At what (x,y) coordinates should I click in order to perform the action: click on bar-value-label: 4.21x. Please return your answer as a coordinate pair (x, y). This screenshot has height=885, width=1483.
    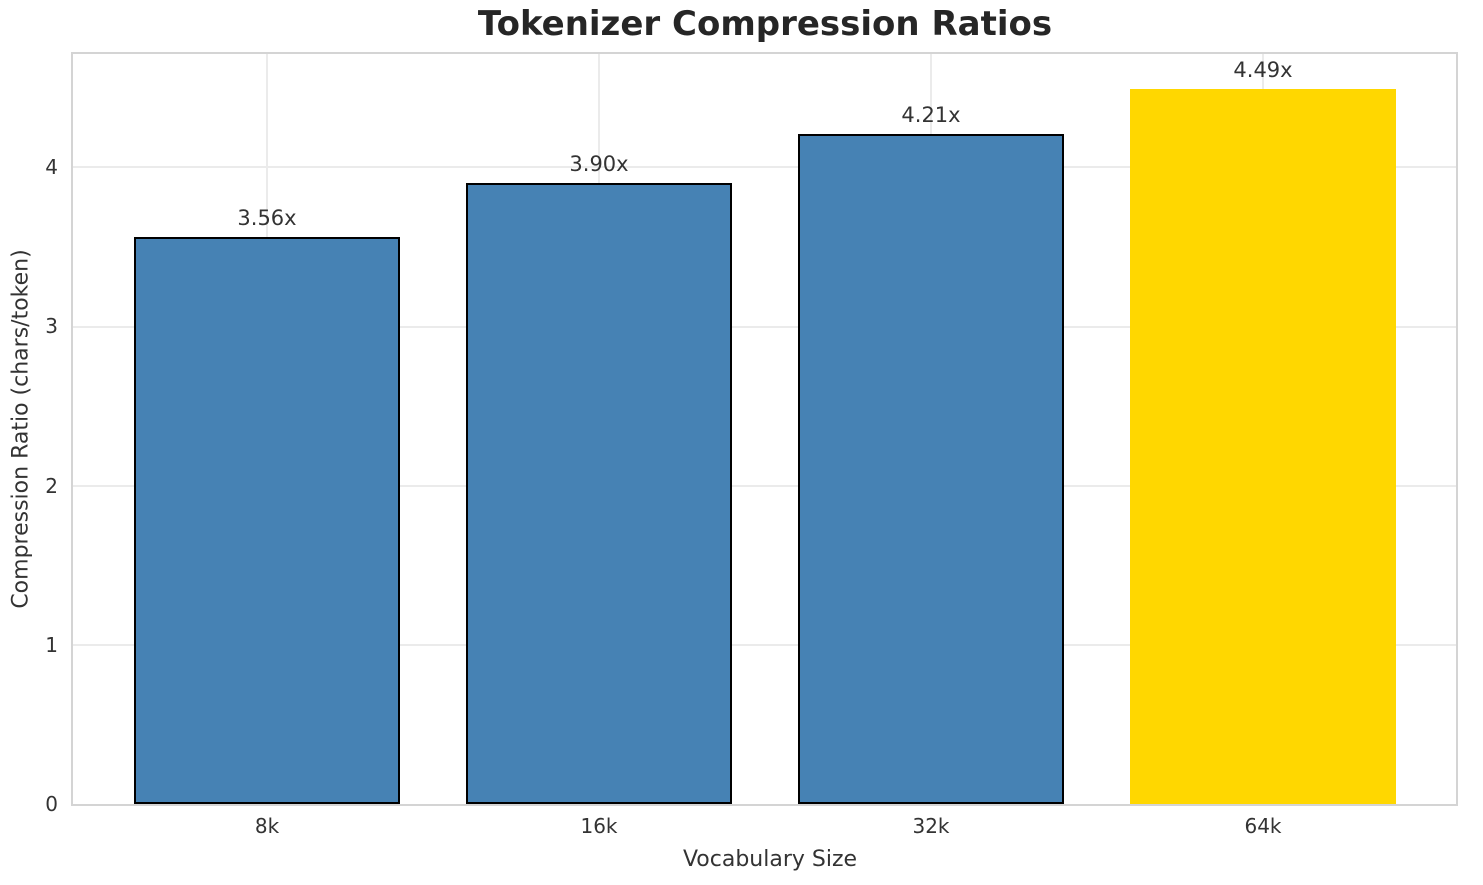
    Looking at the image, I should click on (931, 114).